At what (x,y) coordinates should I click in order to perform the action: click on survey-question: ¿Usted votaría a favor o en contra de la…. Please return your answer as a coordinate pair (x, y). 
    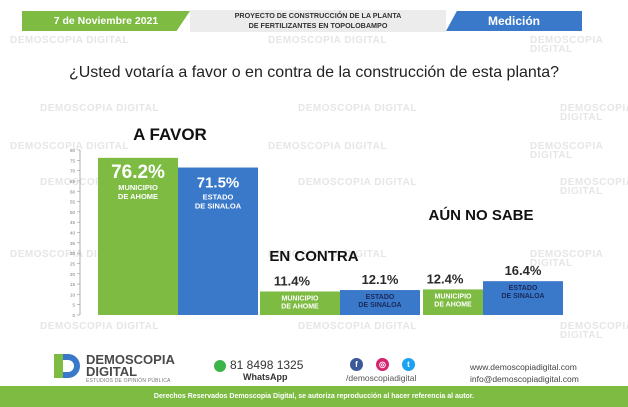
    Looking at the image, I should click on (314, 72).